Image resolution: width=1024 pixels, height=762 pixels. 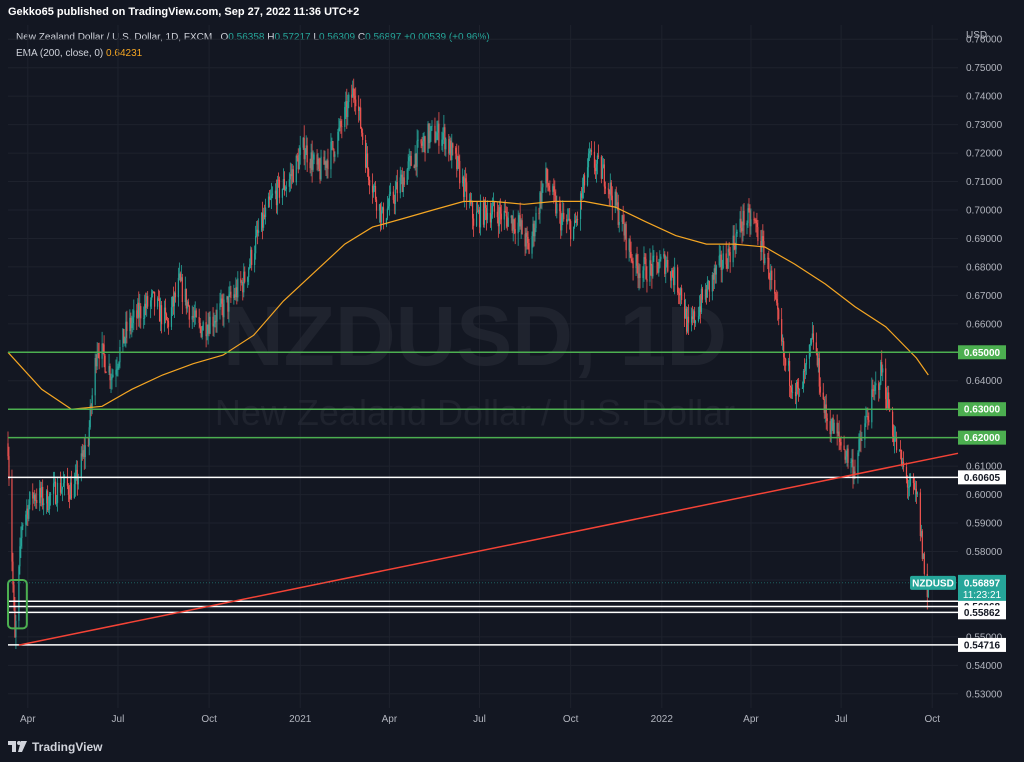 What do you see at coordinates (475, 412) in the screenshot?
I see `watermark-description: New Zealand Dollar / U.S. Dollar` at bounding box center [475, 412].